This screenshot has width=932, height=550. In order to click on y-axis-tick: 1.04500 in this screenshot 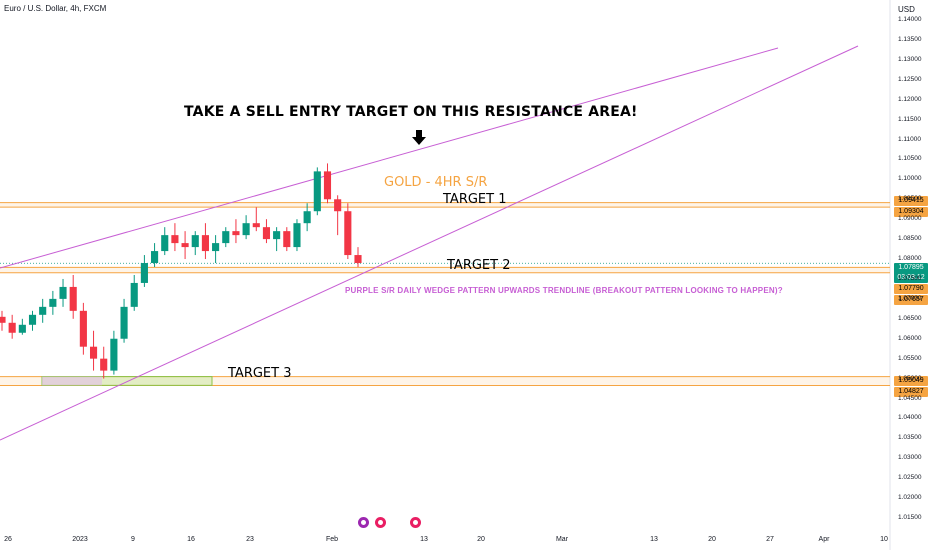, I will do `click(910, 398)`.